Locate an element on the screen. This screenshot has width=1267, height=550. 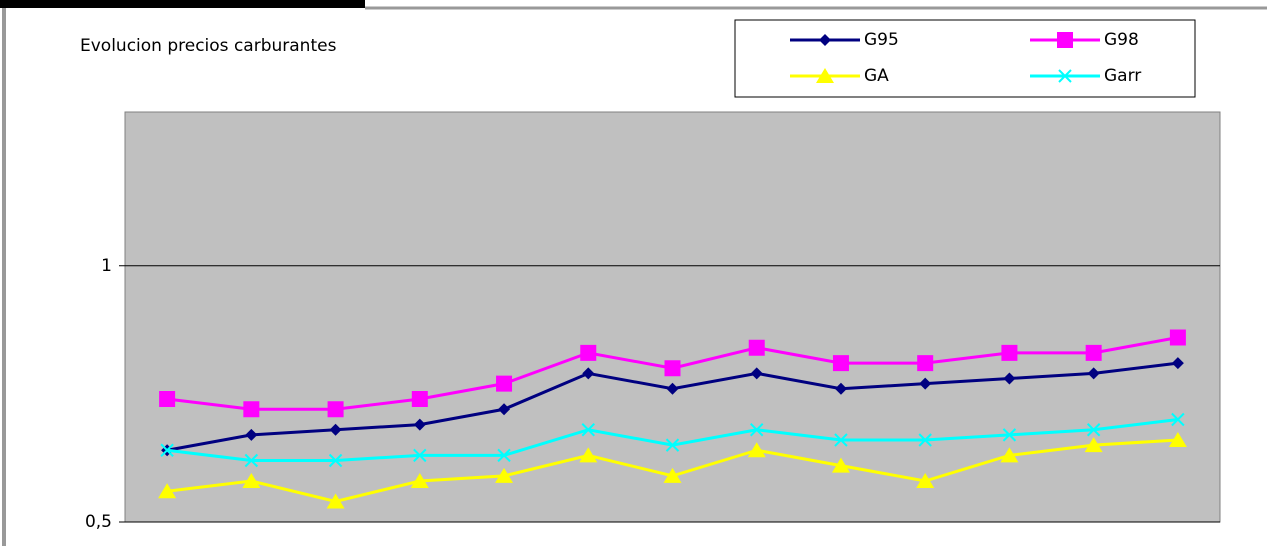
y-tick-label: 0,5 is located at coordinates (98, 522).